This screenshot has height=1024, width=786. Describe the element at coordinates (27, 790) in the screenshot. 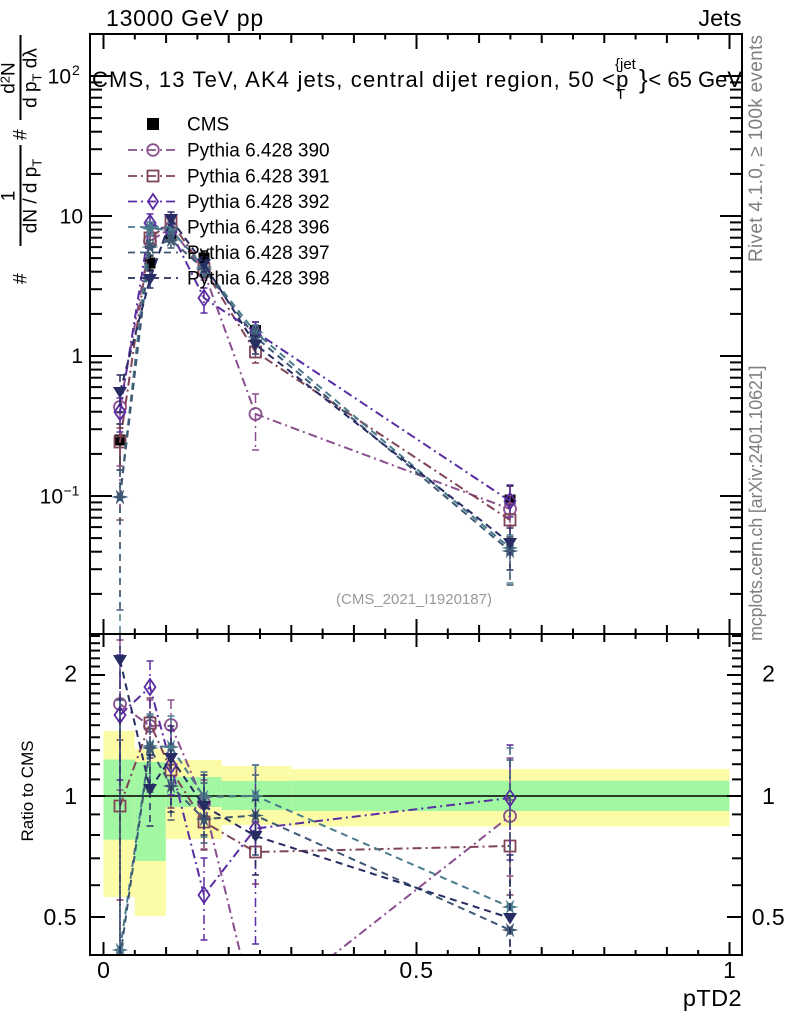

I see `svg-text: Ratio to CMS` at that location.